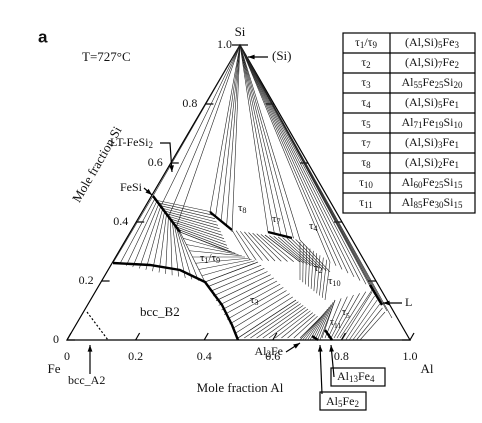 The height and width of the screenshot is (423, 482). Describe the element at coordinates (440, 65) in the screenshot. I see `text-run: 7` at that location.